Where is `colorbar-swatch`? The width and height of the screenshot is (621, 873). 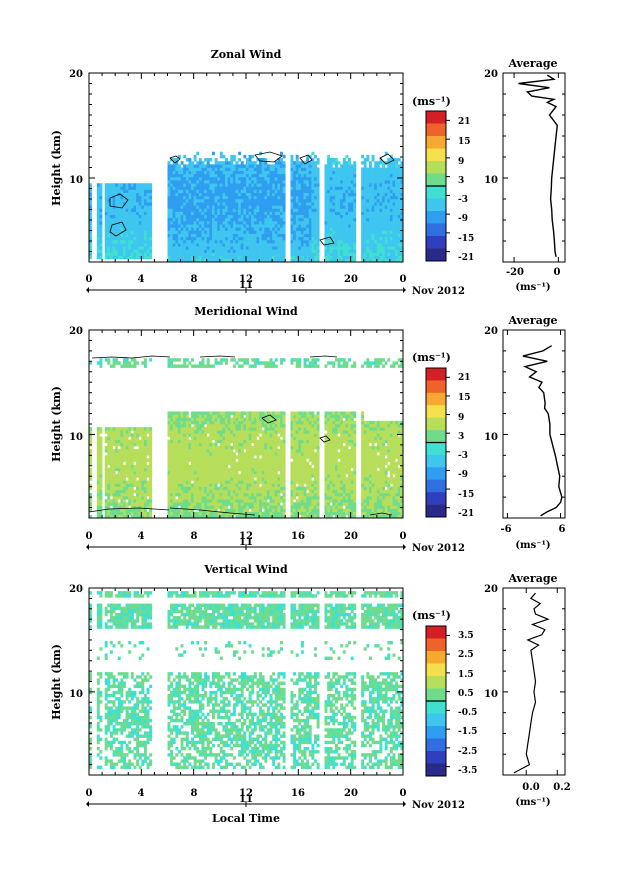
colorbar-swatch is located at coordinates (436, 142).